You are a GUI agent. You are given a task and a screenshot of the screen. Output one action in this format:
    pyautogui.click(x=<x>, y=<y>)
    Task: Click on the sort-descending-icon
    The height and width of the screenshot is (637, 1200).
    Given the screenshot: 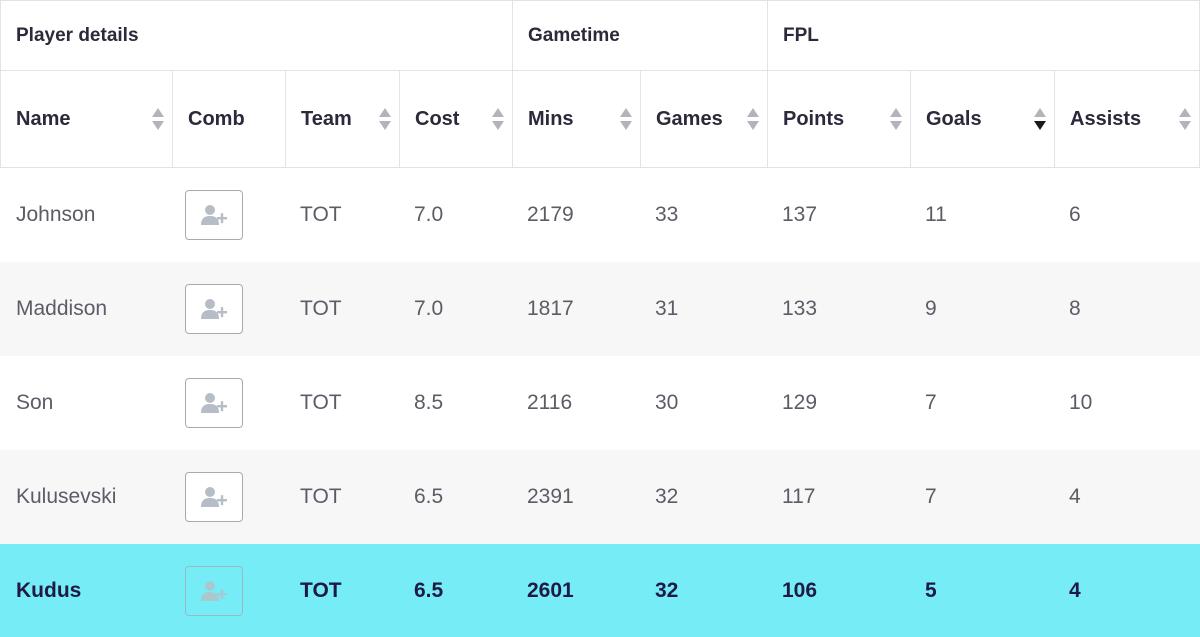 What is the action you would take?
    pyautogui.click(x=1040, y=119)
    